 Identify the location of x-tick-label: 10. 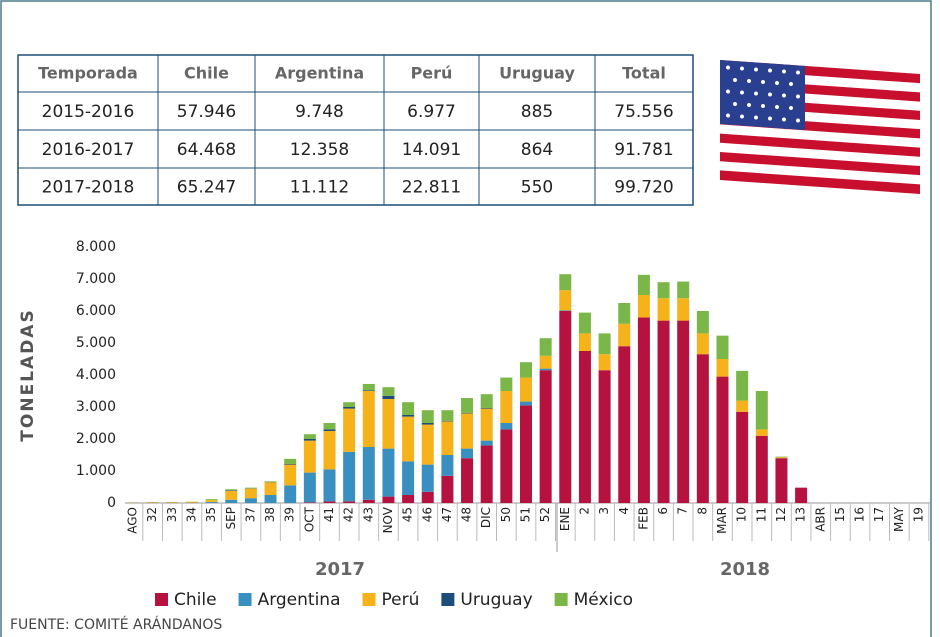
(742, 514).